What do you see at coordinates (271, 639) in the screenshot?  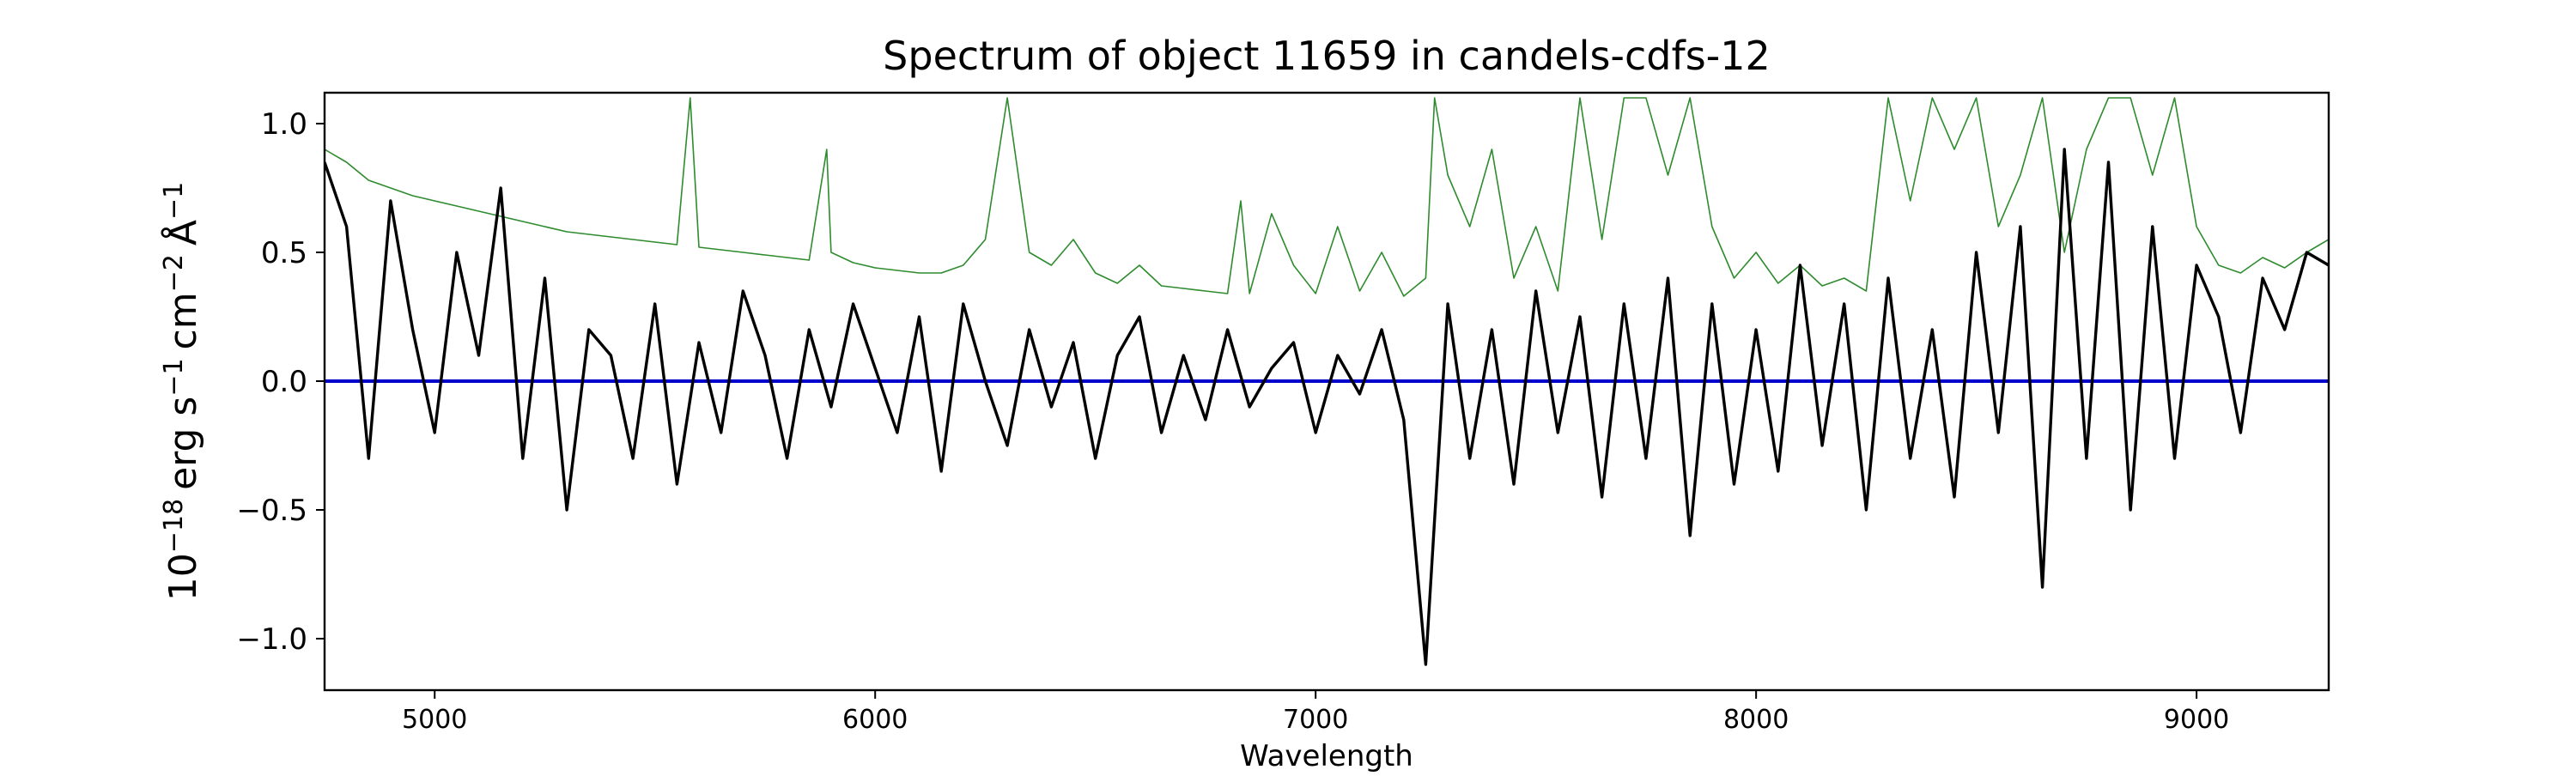 I see `y-tick-label: −1.0` at bounding box center [271, 639].